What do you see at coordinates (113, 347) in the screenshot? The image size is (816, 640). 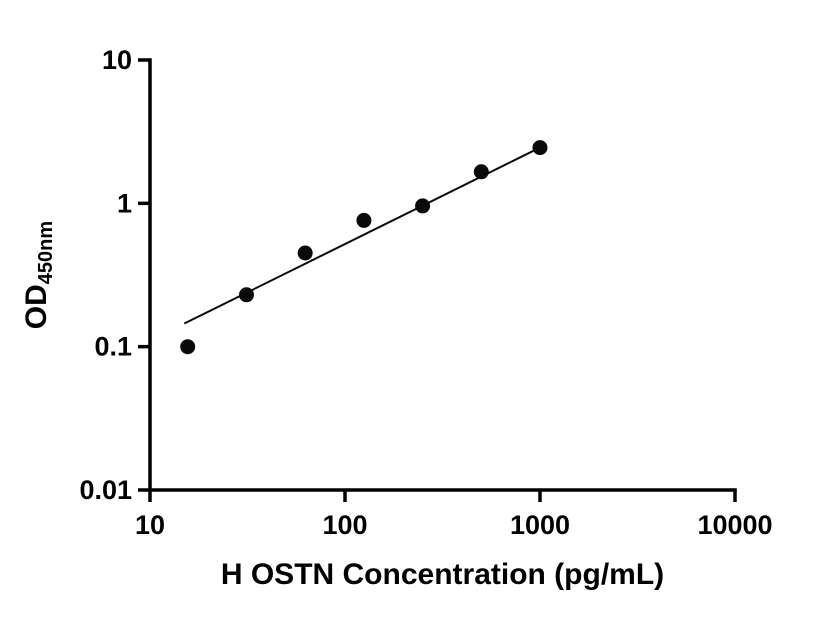 I see `y-tick-label: 0.1` at bounding box center [113, 347].